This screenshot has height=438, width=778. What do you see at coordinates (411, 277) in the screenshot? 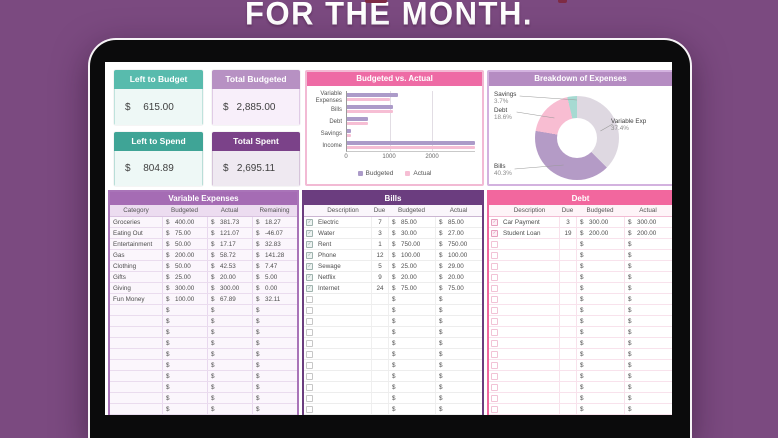
I see `cell: $20.00` at bounding box center [411, 277].